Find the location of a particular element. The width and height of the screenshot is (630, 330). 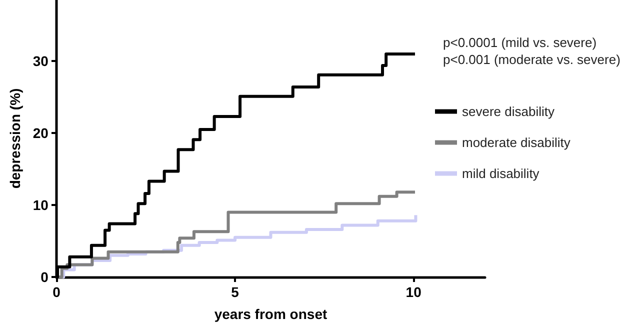

y-tick-label: 30 is located at coordinates (40, 61).